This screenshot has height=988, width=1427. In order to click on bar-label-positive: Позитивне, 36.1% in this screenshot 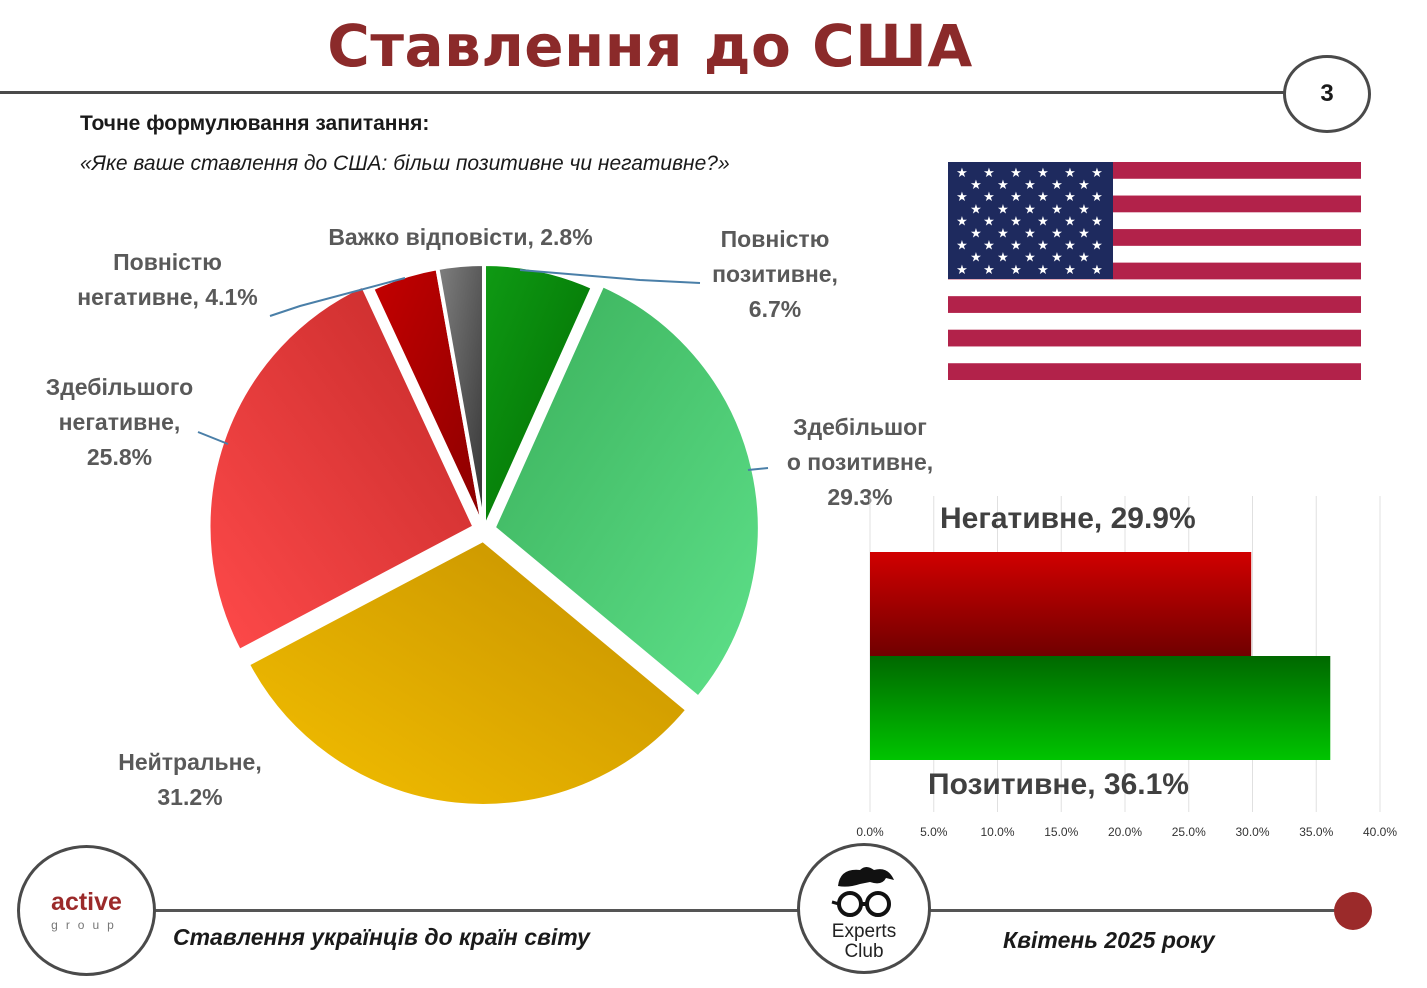, I will do `click(1058, 784)`.